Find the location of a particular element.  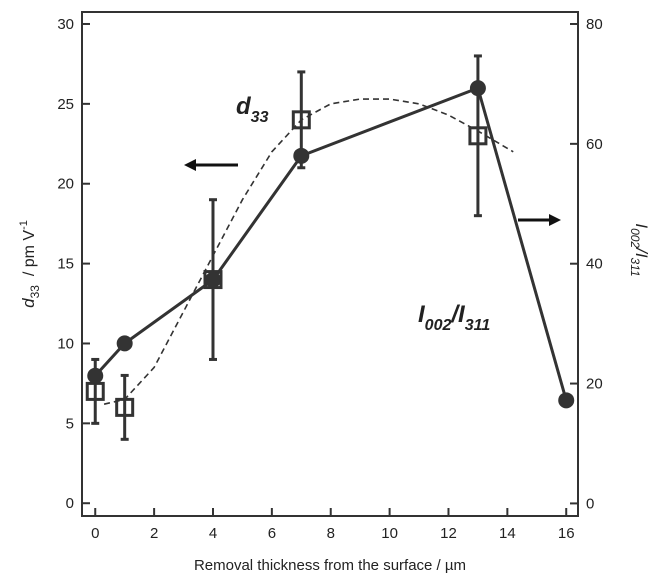

y2-axis-label: I002/I311 is located at coordinates (639, 249).